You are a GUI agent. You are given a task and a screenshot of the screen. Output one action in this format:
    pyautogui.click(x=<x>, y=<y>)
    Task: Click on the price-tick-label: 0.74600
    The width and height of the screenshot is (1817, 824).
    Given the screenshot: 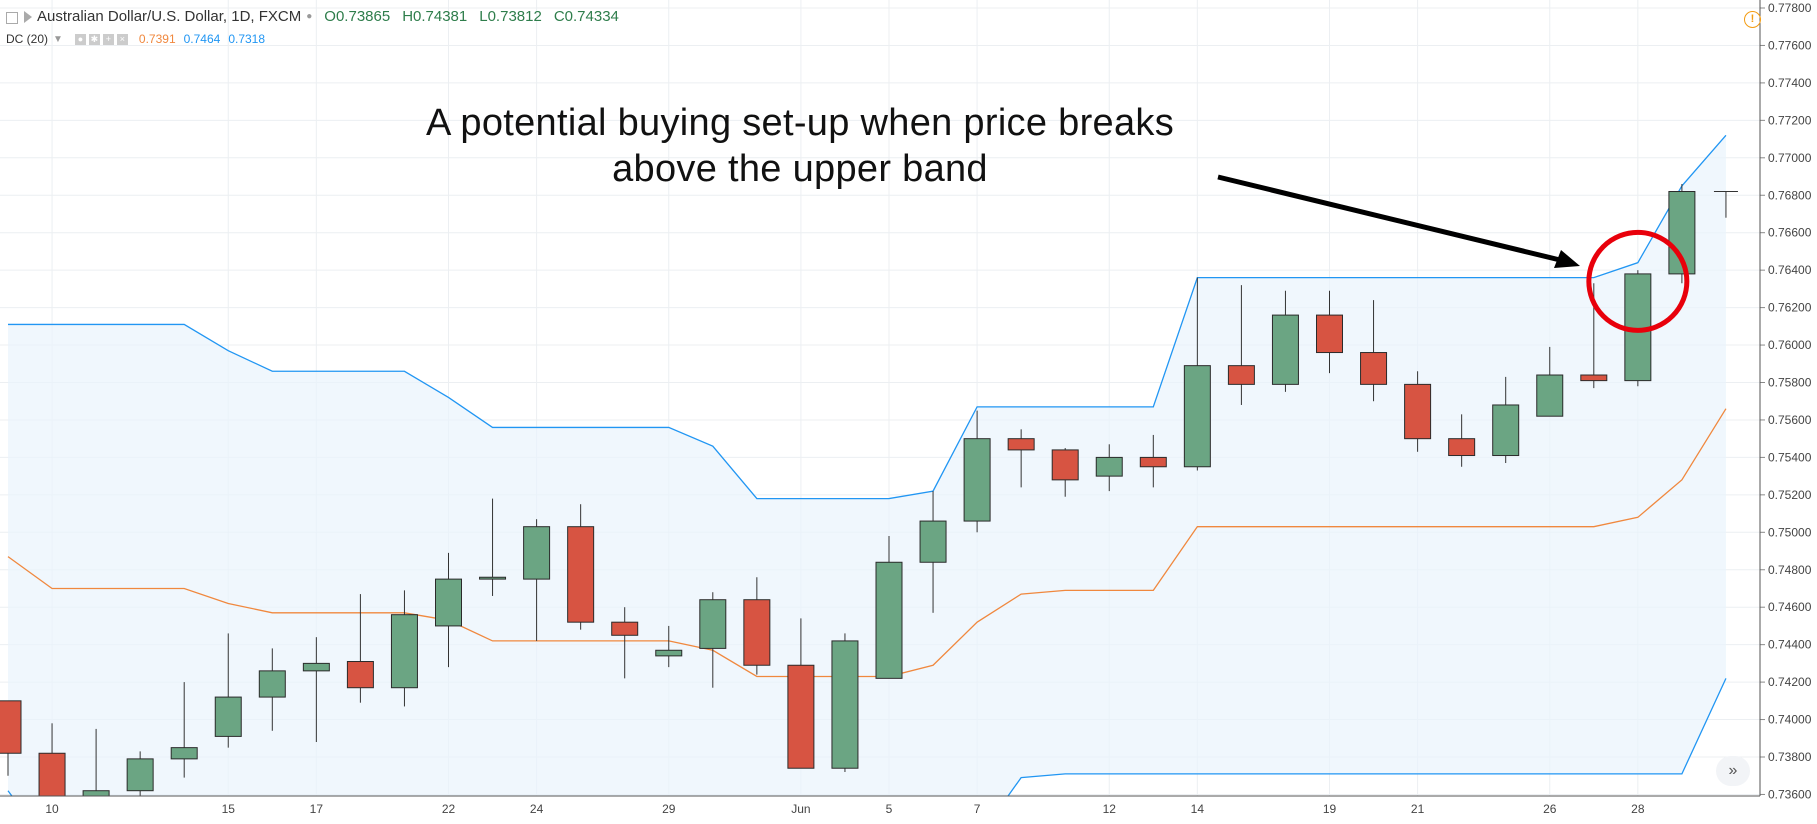 What is the action you would take?
    pyautogui.click(x=1790, y=607)
    